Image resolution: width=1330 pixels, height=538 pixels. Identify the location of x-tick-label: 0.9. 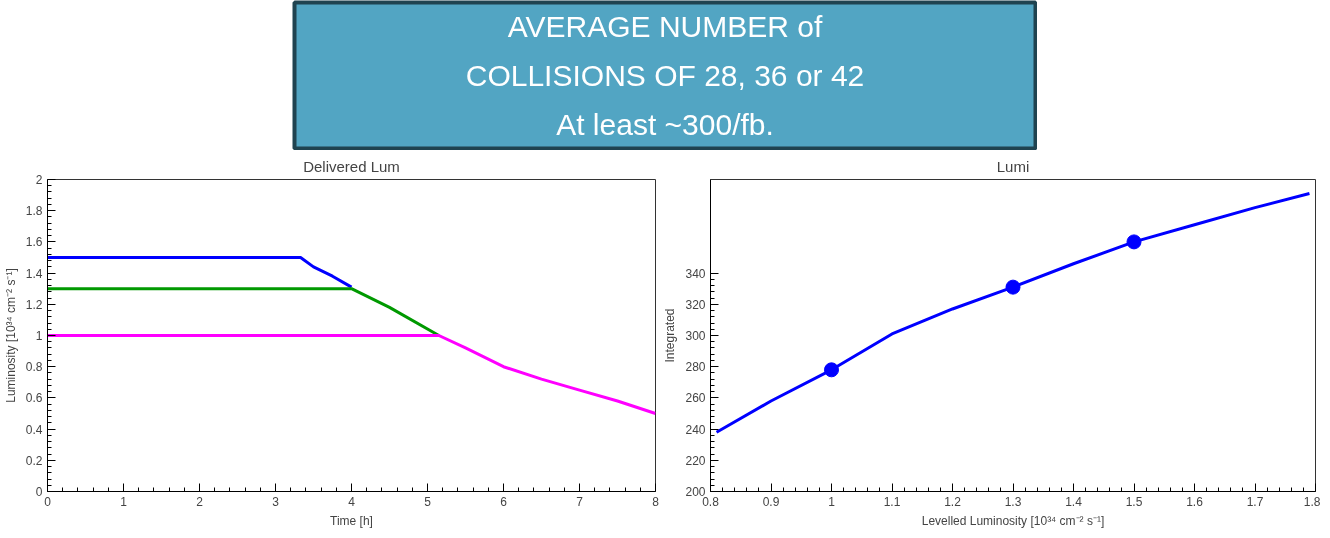
(771, 501).